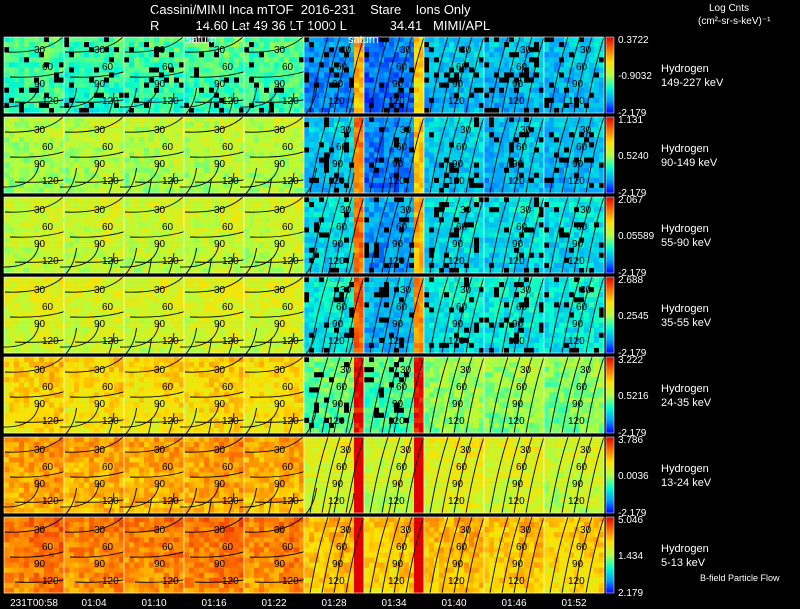 This screenshot has height=609, width=800. I want to click on colorbar-tick-label: 0.5216, so click(633, 396).